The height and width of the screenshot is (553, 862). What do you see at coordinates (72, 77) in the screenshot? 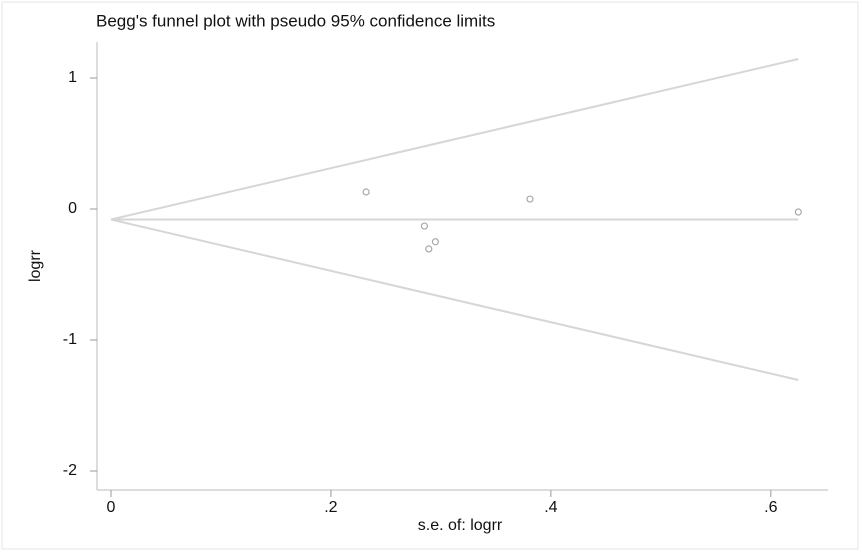
I see `y-tick-label: 1` at bounding box center [72, 77].